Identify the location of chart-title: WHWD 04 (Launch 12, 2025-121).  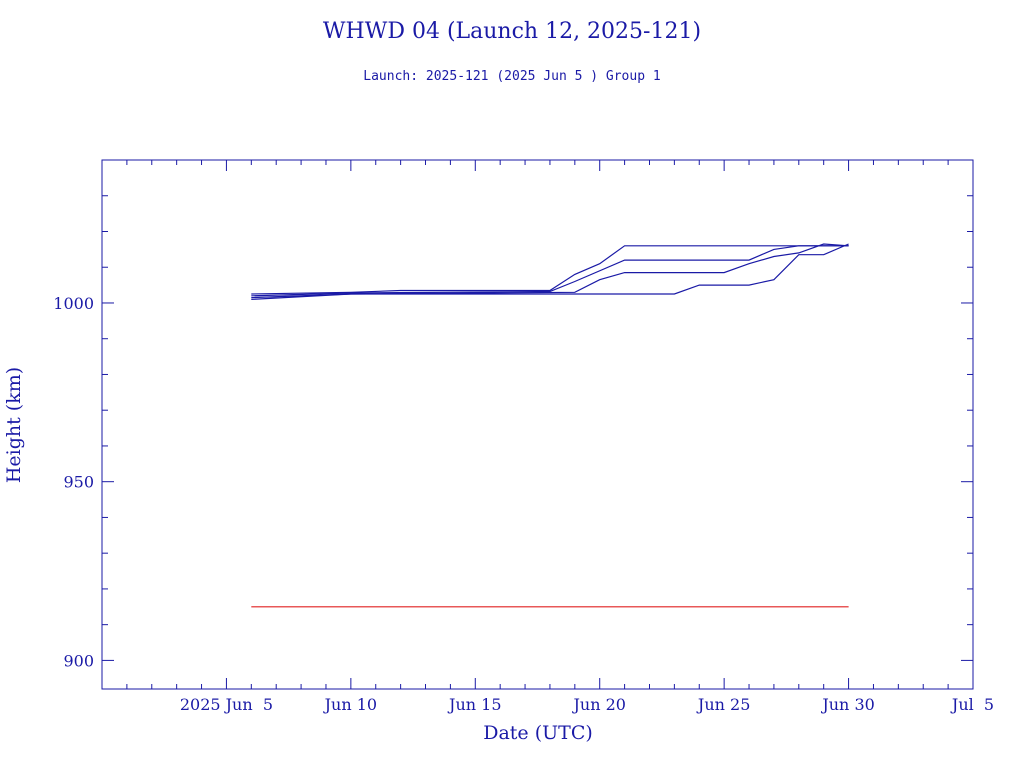
(512, 31).